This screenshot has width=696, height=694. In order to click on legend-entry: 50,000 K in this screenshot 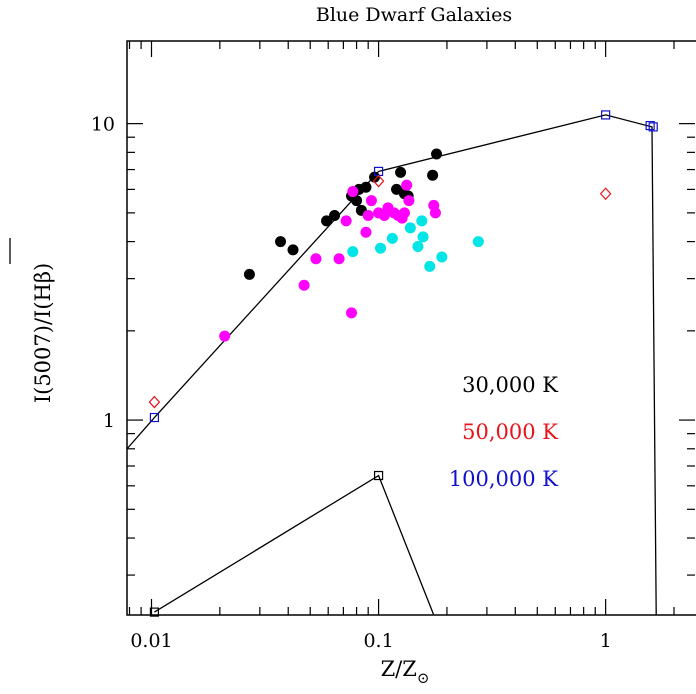, I will do `click(510, 432)`.